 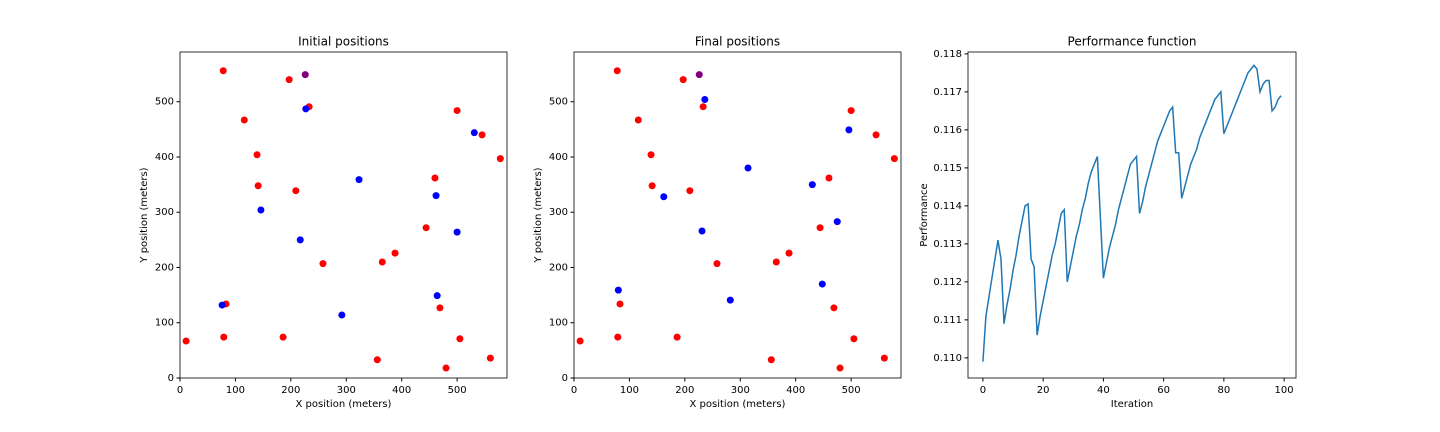 What do you see at coordinates (947, 54) in the screenshot?
I see `y-tick-label: 0.118` at bounding box center [947, 54].